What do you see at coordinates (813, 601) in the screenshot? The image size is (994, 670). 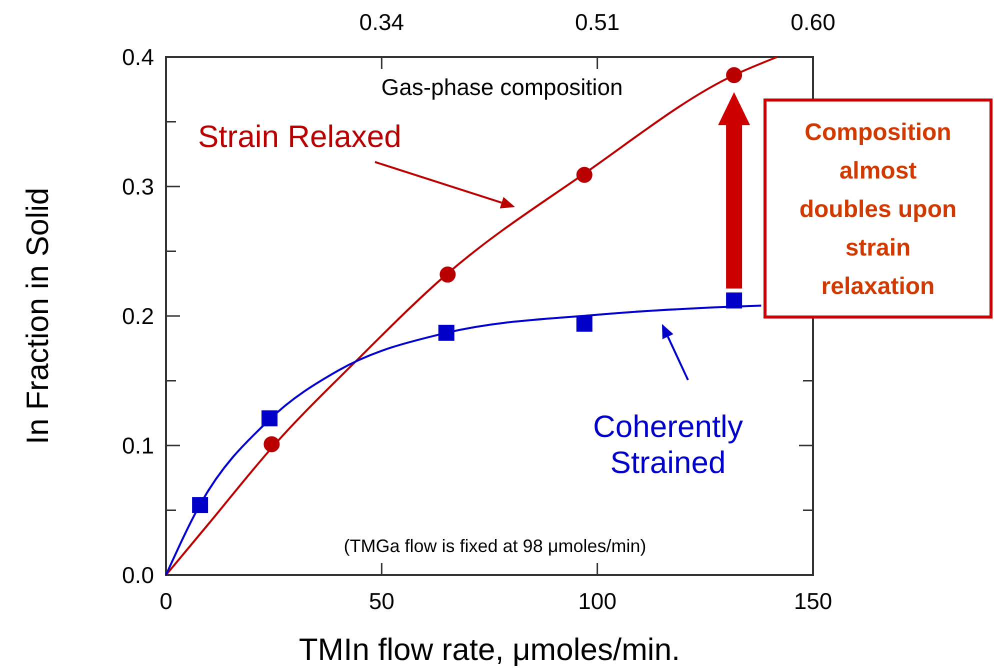 I see `x-tick-label: 150` at bounding box center [813, 601].